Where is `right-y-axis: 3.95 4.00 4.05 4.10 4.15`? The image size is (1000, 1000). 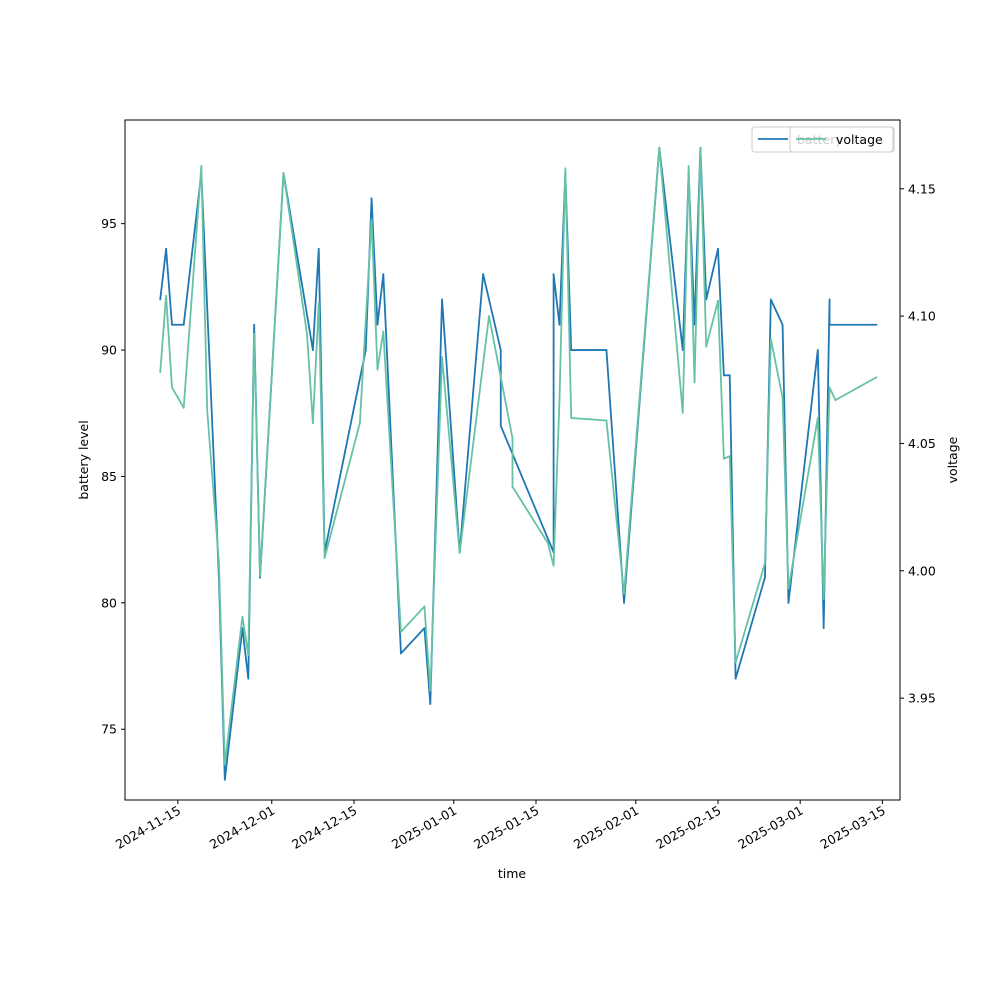 right-y-axis: 3.95 4.00 4.05 4.10 4.15 is located at coordinates (918, 443).